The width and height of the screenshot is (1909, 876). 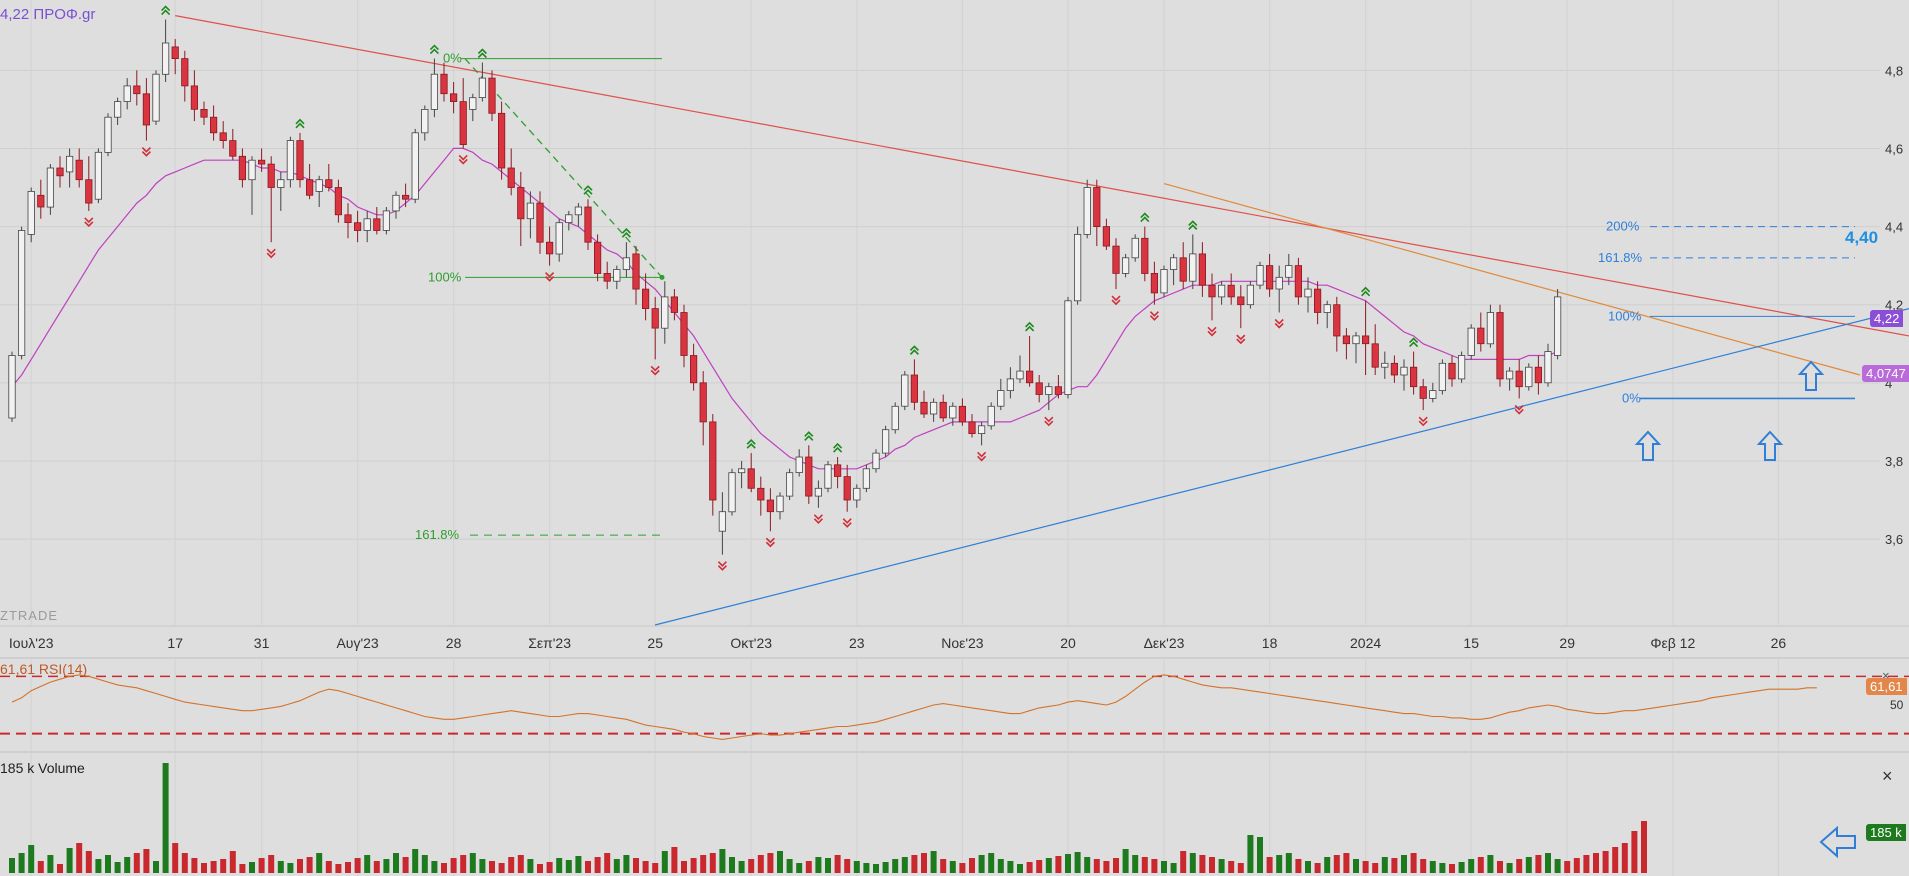 What do you see at coordinates (175, 643) in the screenshot?
I see `time-tick-label: 17` at bounding box center [175, 643].